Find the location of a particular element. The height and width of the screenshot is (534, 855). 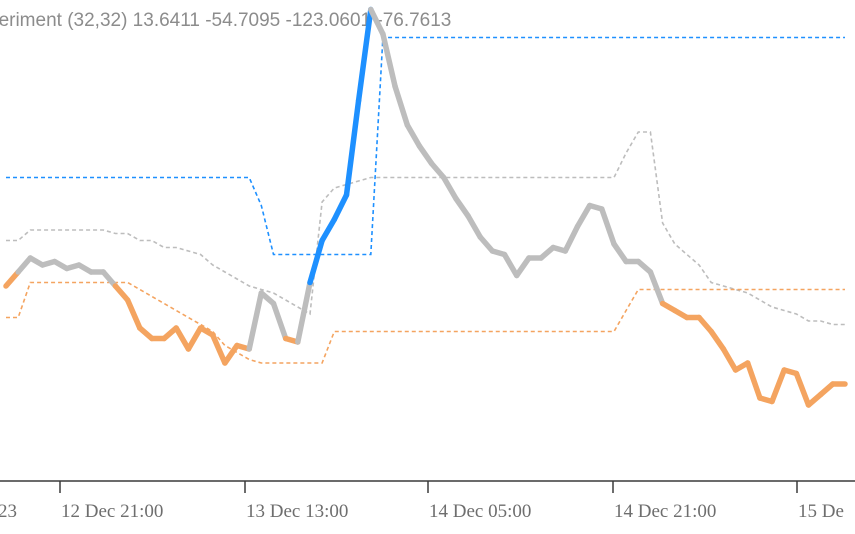

x-tick-label: 13 Dec 13:00 is located at coordinates (297, 511).